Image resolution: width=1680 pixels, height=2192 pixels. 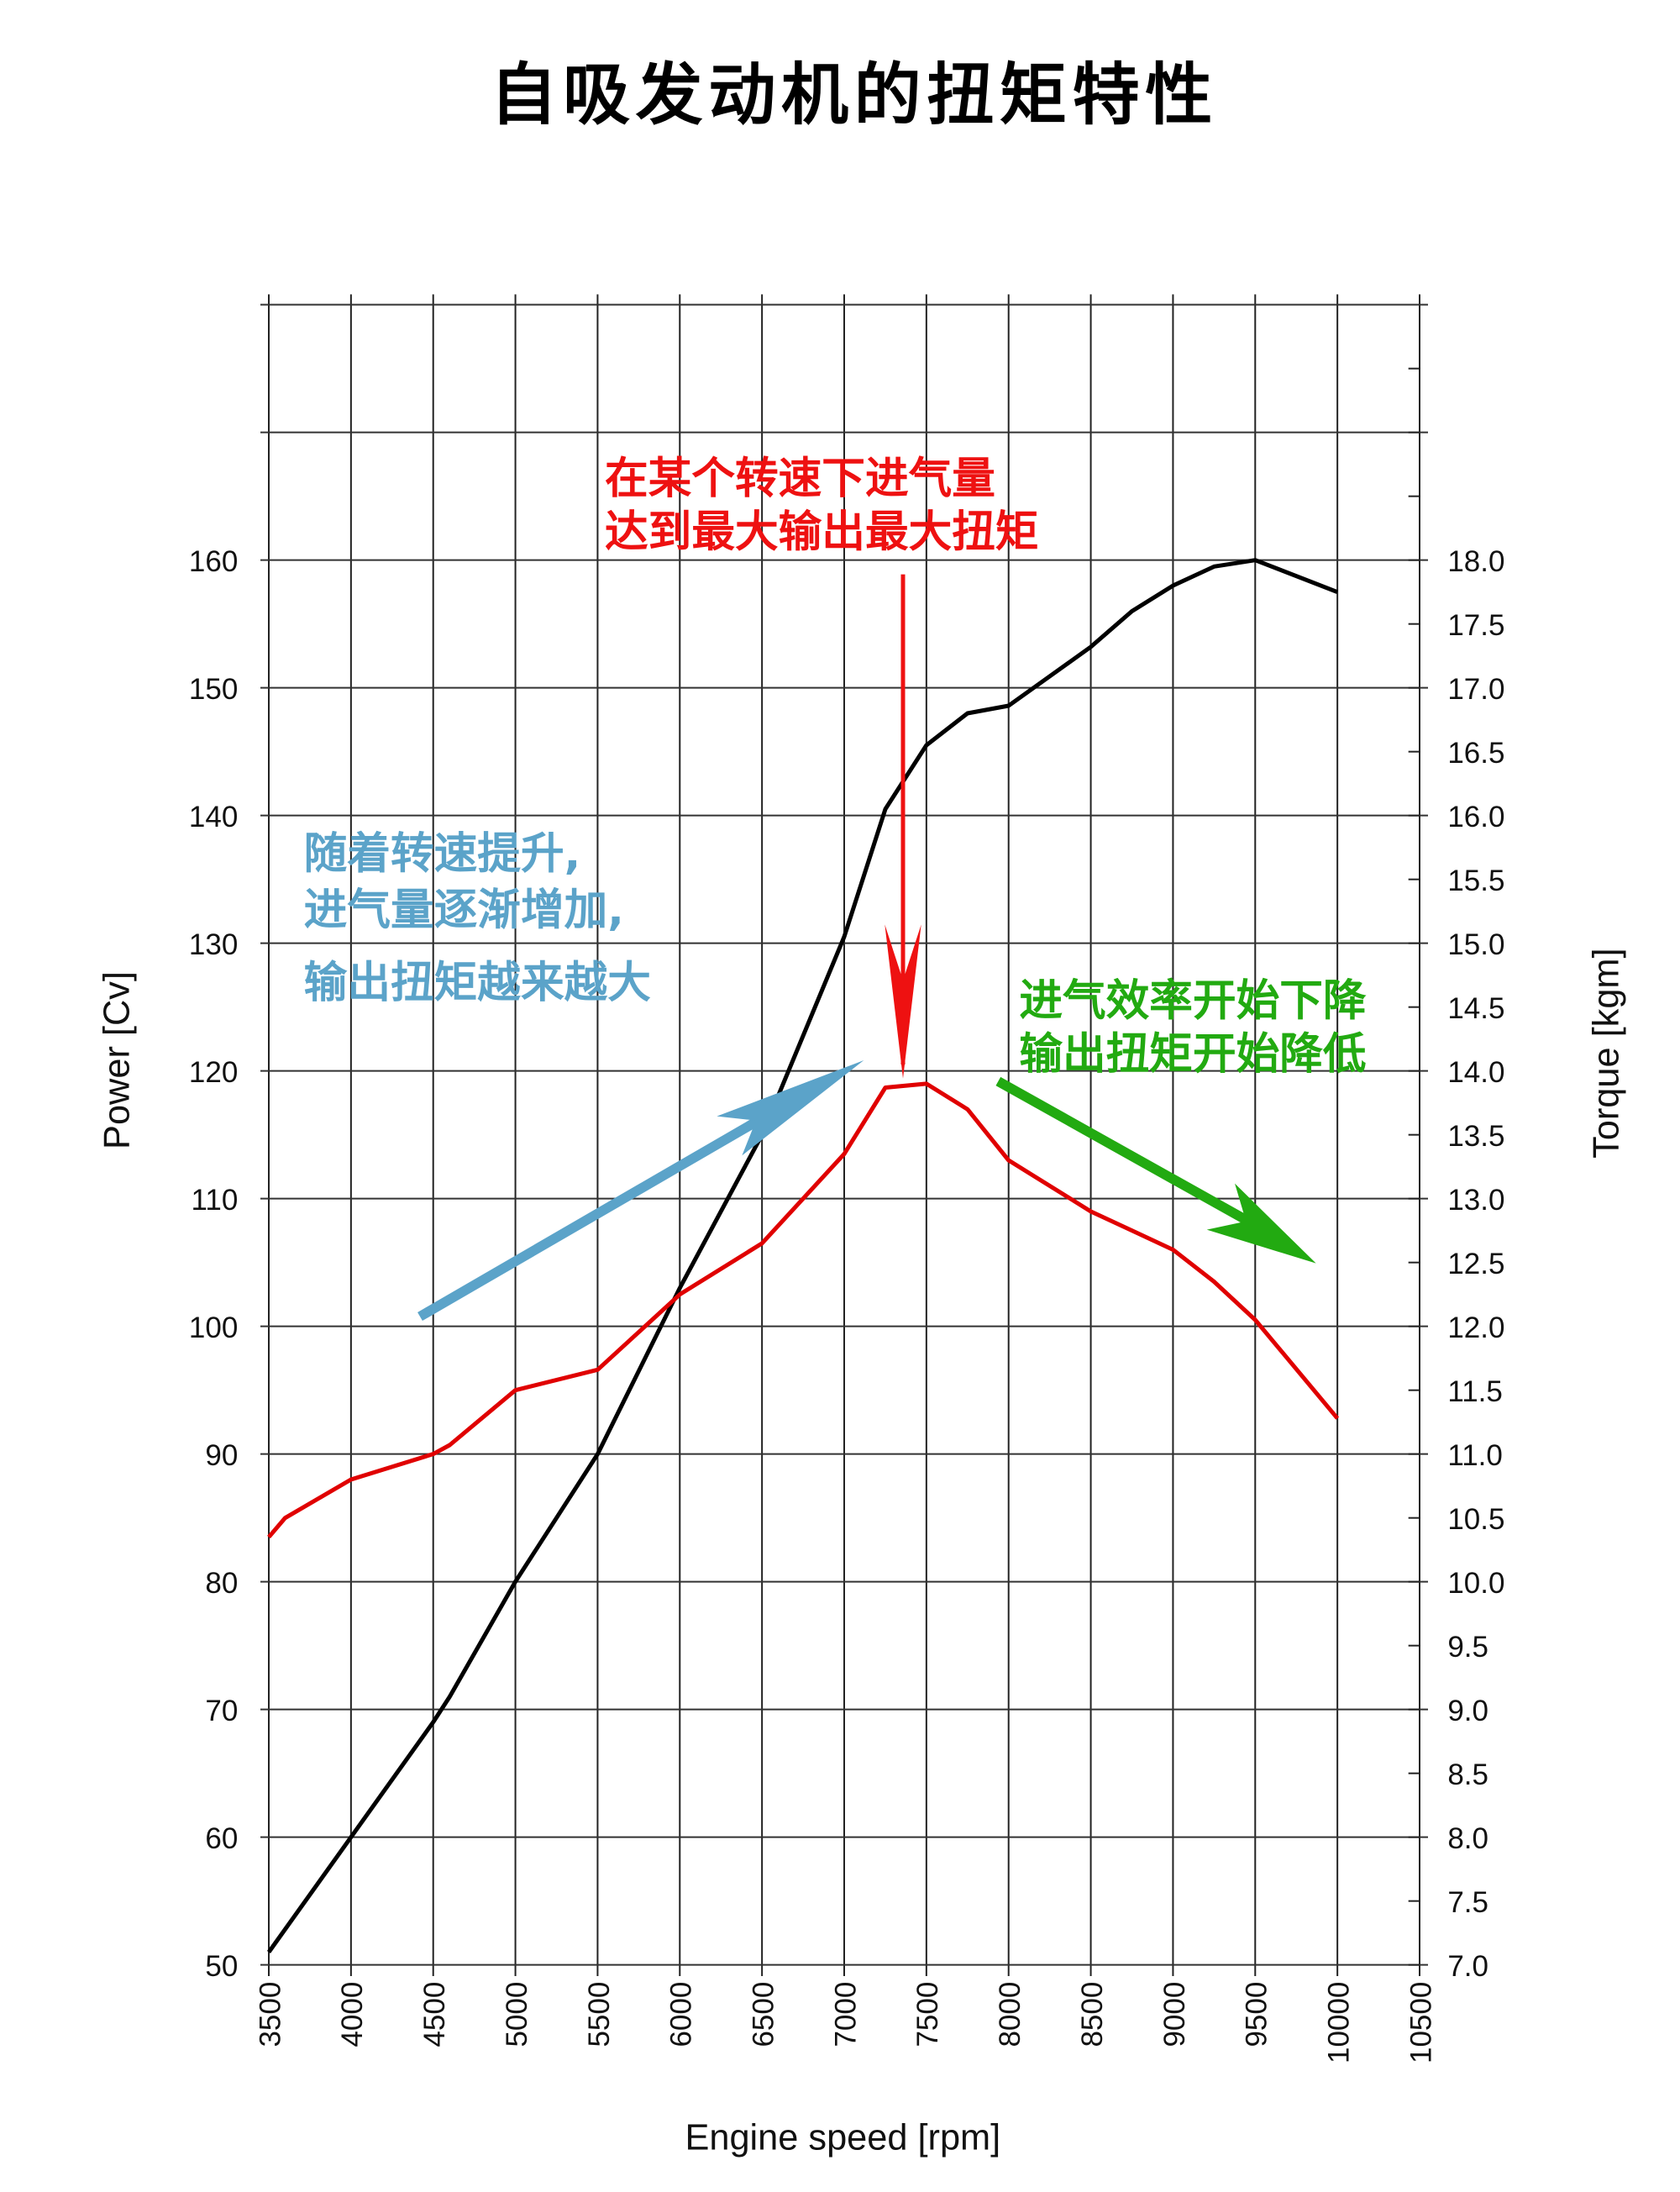 I want to click on x-tick-label: 5500, so click(x=599, y=2014).